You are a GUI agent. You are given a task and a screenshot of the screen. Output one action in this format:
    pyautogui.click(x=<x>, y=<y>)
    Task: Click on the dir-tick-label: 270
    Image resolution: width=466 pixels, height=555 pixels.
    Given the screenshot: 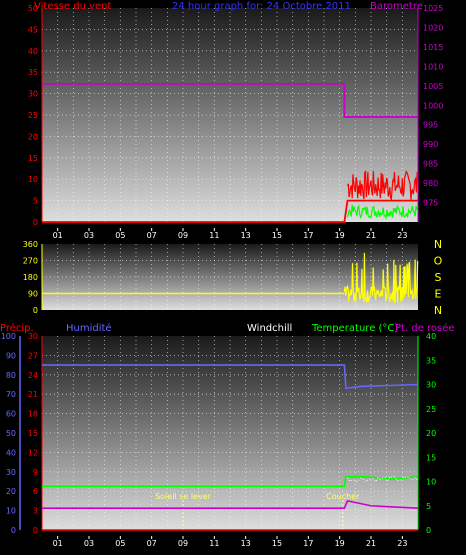 What is the action you would take?
    pyautogui.click(x=30, y=261)
    